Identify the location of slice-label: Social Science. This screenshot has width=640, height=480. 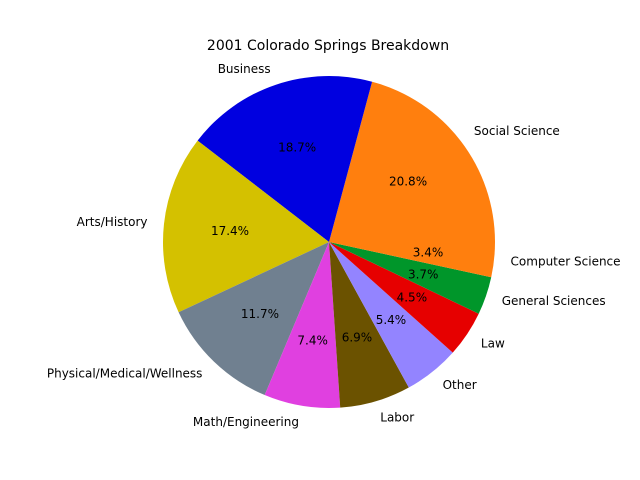
(517, 131).